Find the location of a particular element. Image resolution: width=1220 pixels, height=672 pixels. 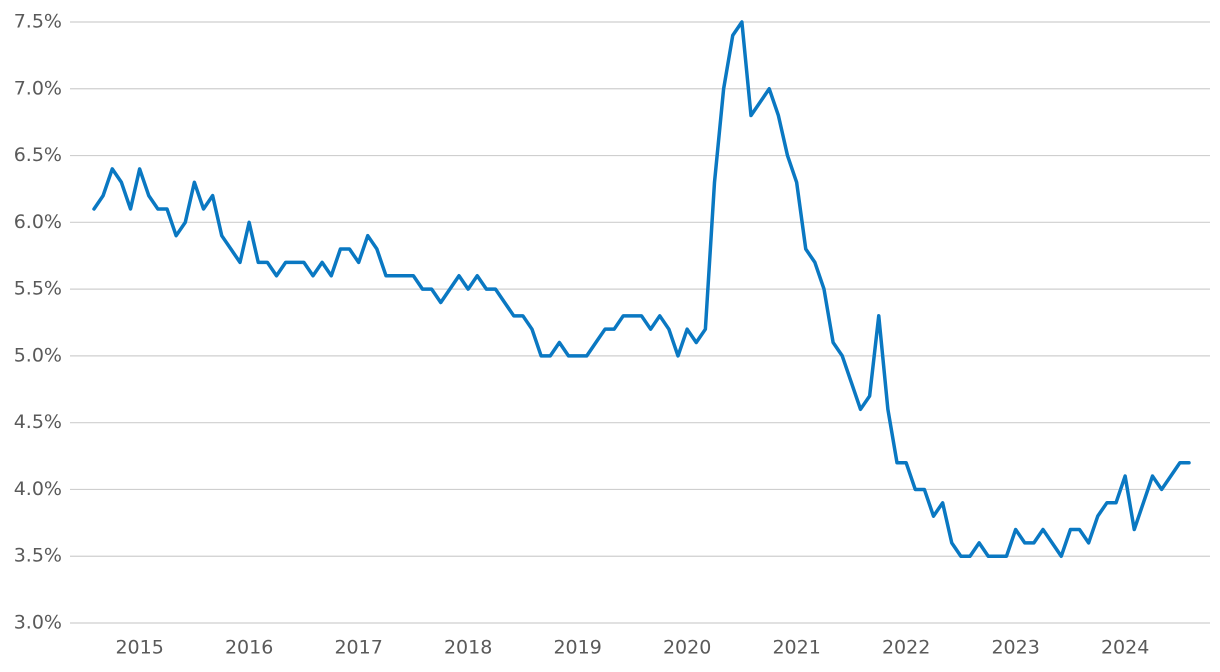

x-tick-label: 2018 is located at coordinates (468, 648).